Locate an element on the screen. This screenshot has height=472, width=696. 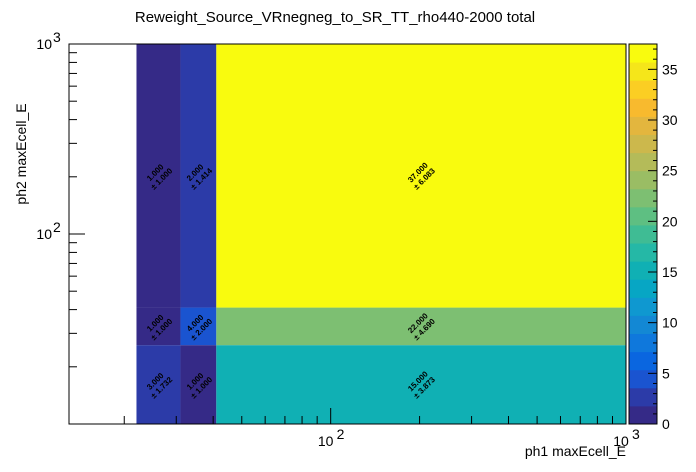
y-tick-exponent-0: 2 is located at coordinates (57, 227).